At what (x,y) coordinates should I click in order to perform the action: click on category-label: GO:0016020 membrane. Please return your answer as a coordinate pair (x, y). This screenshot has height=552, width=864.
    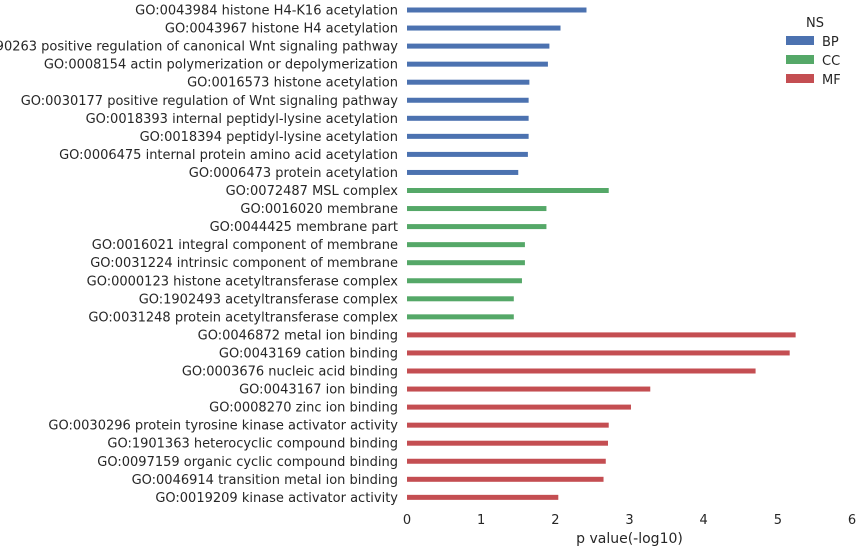
    Looking at the image, I should click on (319, 209).